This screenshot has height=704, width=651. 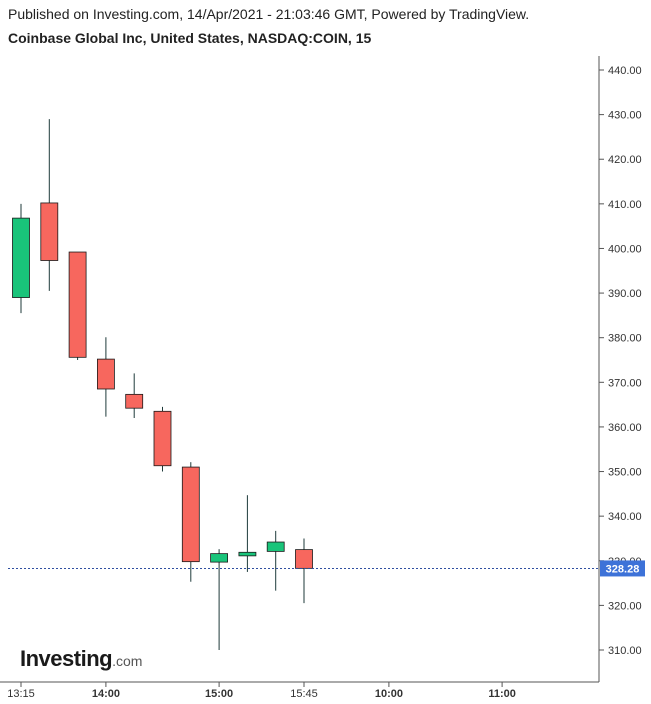 I want to click on y-tick-label: 420.00, so click(x=625, y=160).